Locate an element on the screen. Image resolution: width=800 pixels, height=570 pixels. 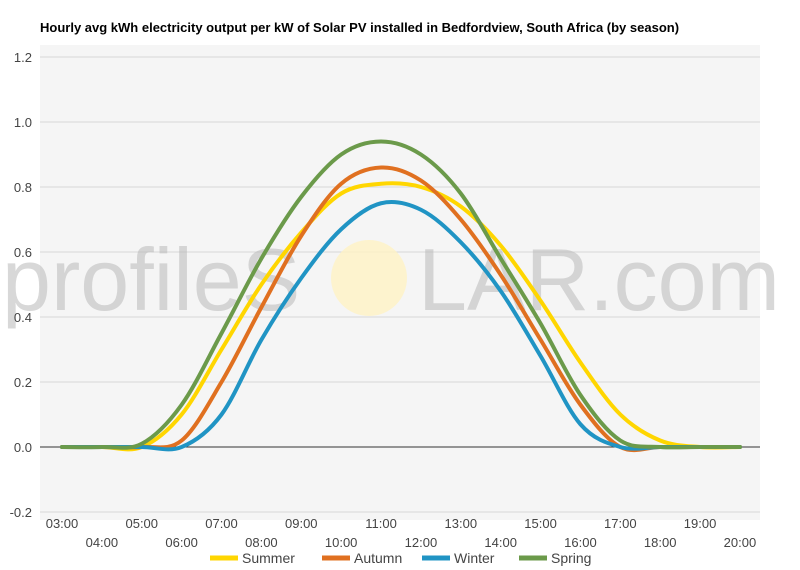
x-tick-label: 11:00 is located at coordinates (381, 523).